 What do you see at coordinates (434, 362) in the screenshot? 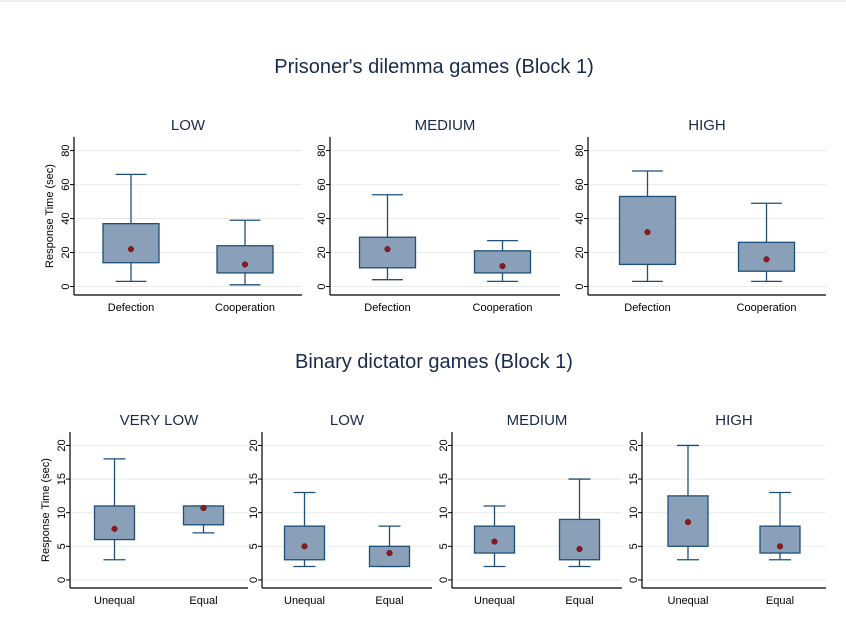
I see `section-title: Binary dictator games (Block 1)` at bounding box center [434, 362].